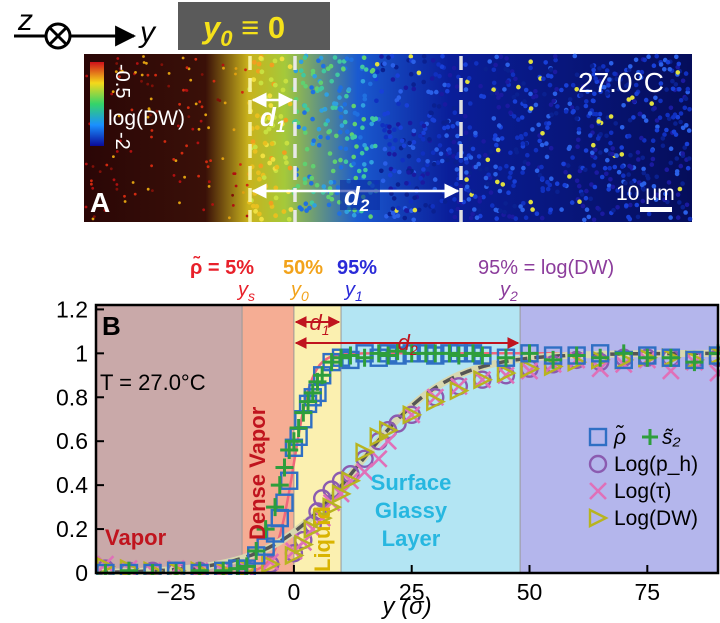 The height and width of the screenshot is (623, 720). What do you see at coordinates (222, 267) in the screenshot?
I see `rho-threshold-label: ρ̃ = 5%` at bounding box center [222, 267].